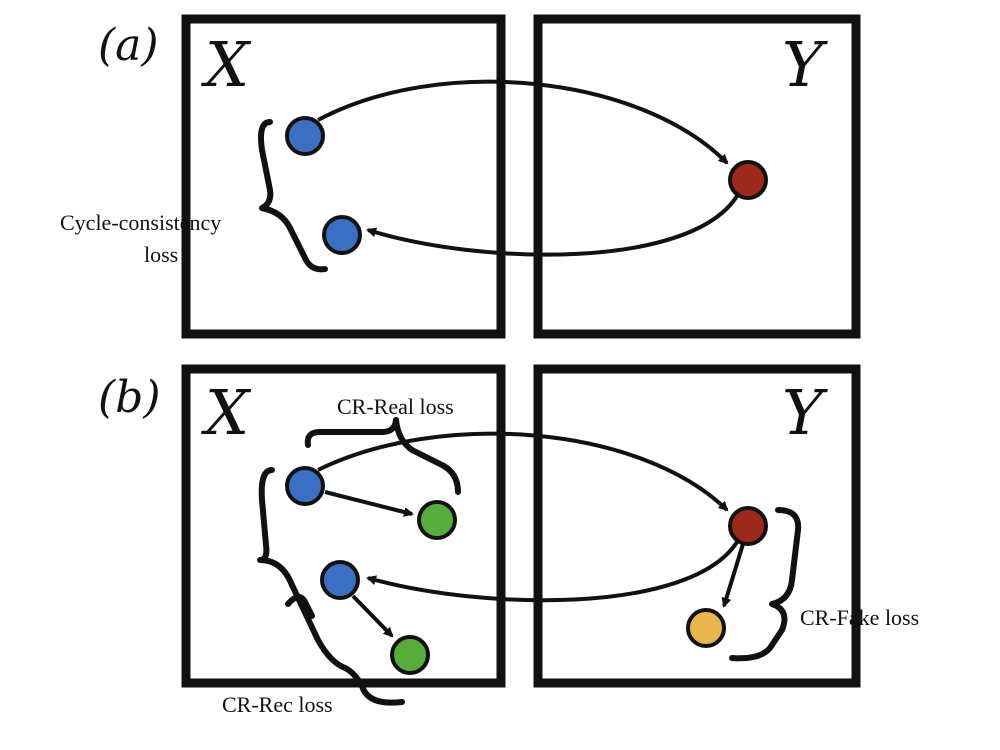 The image size is (1000, 750). I want to click on panel-b-real-augment-arrow, so click(369, 503).